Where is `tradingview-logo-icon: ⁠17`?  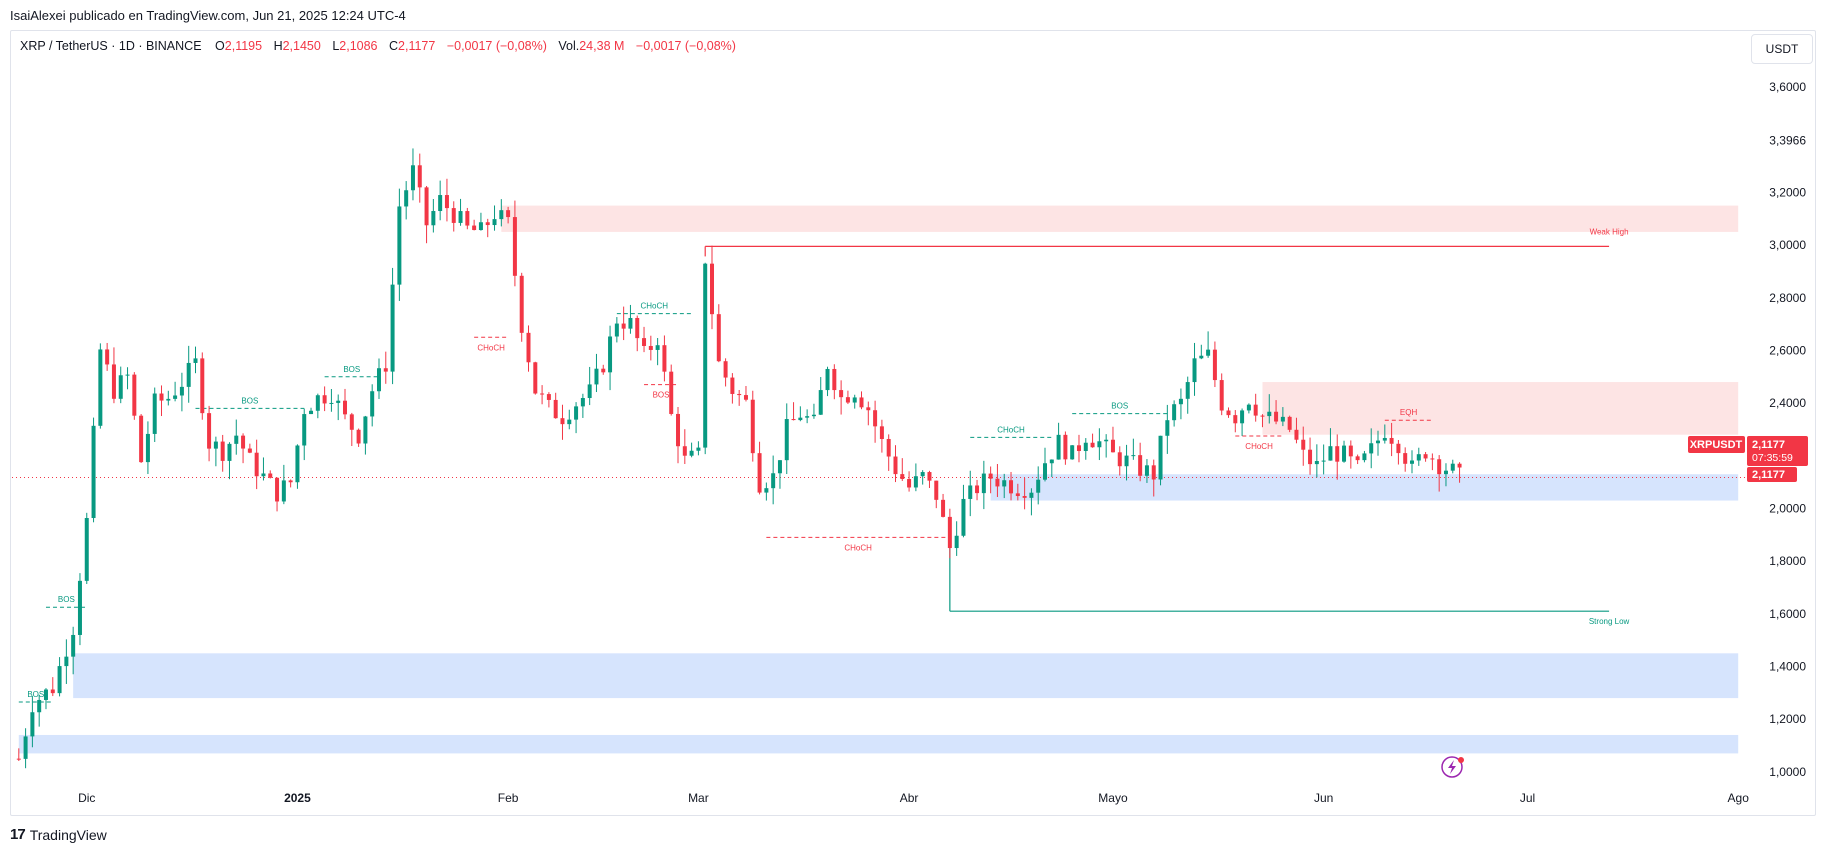 tradingview-logo-icon: ⁠17 is located at coordinates (18, 834).